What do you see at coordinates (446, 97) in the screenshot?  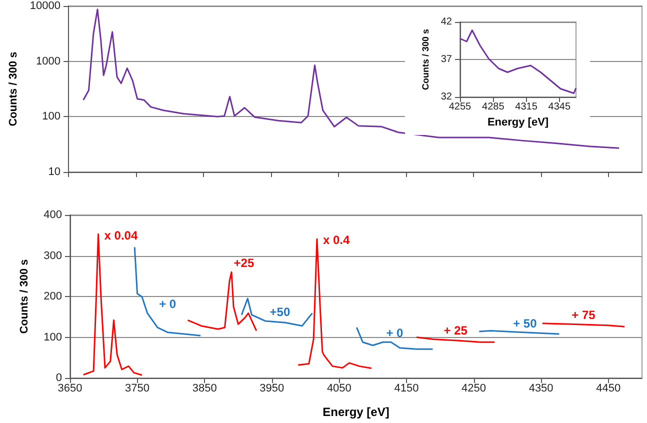 I see `y-tick-label: 32` at bounding box center [446, 97].